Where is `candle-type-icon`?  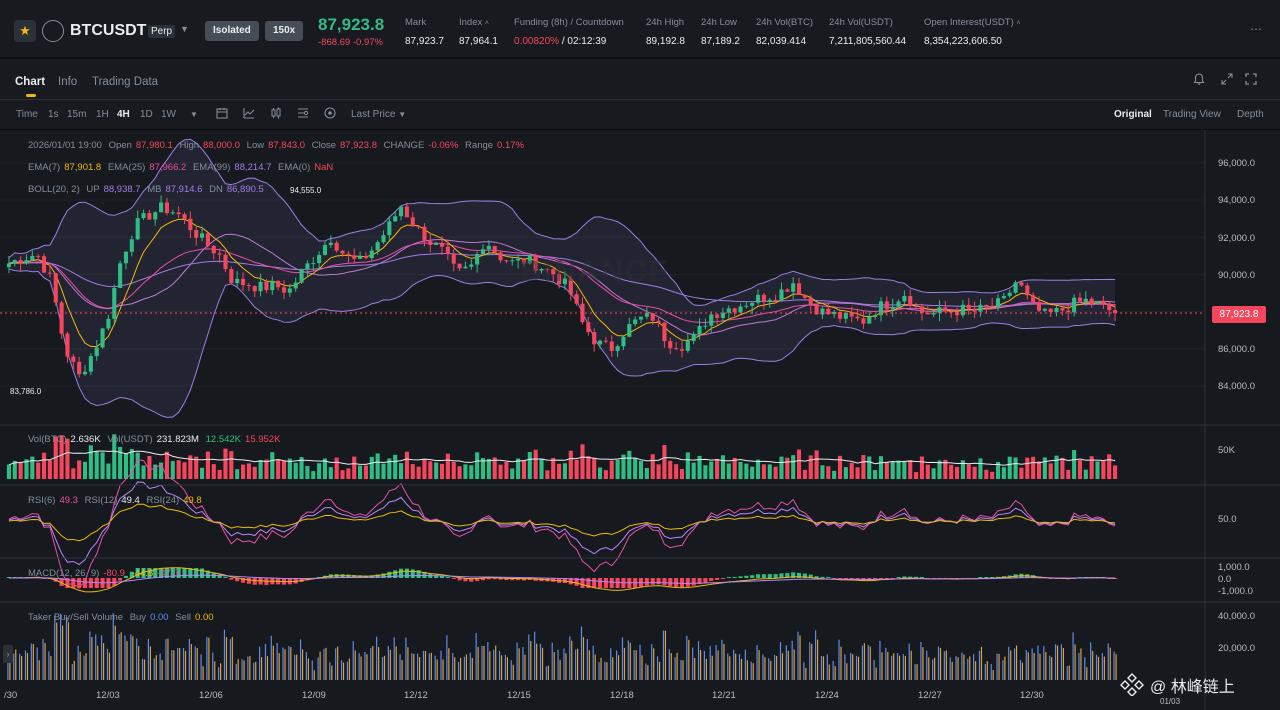 candle-type-icon is located at coordinates (276, 113).